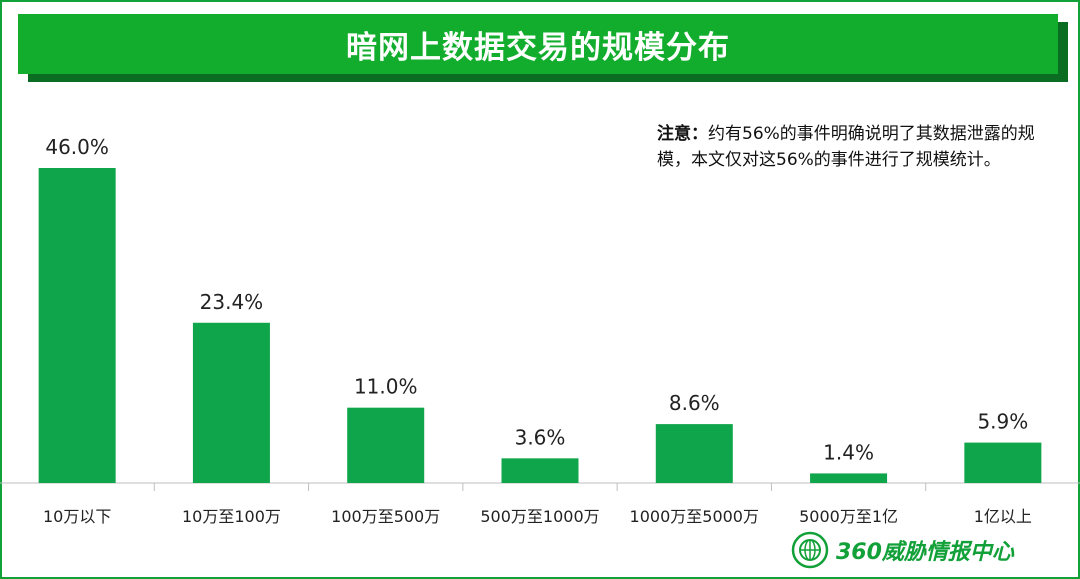 This screenshot has height=579, width=1080. Describe the element at coordinates (694, 403) in the screenshot. I see `data-label: 8.6%` at that location.